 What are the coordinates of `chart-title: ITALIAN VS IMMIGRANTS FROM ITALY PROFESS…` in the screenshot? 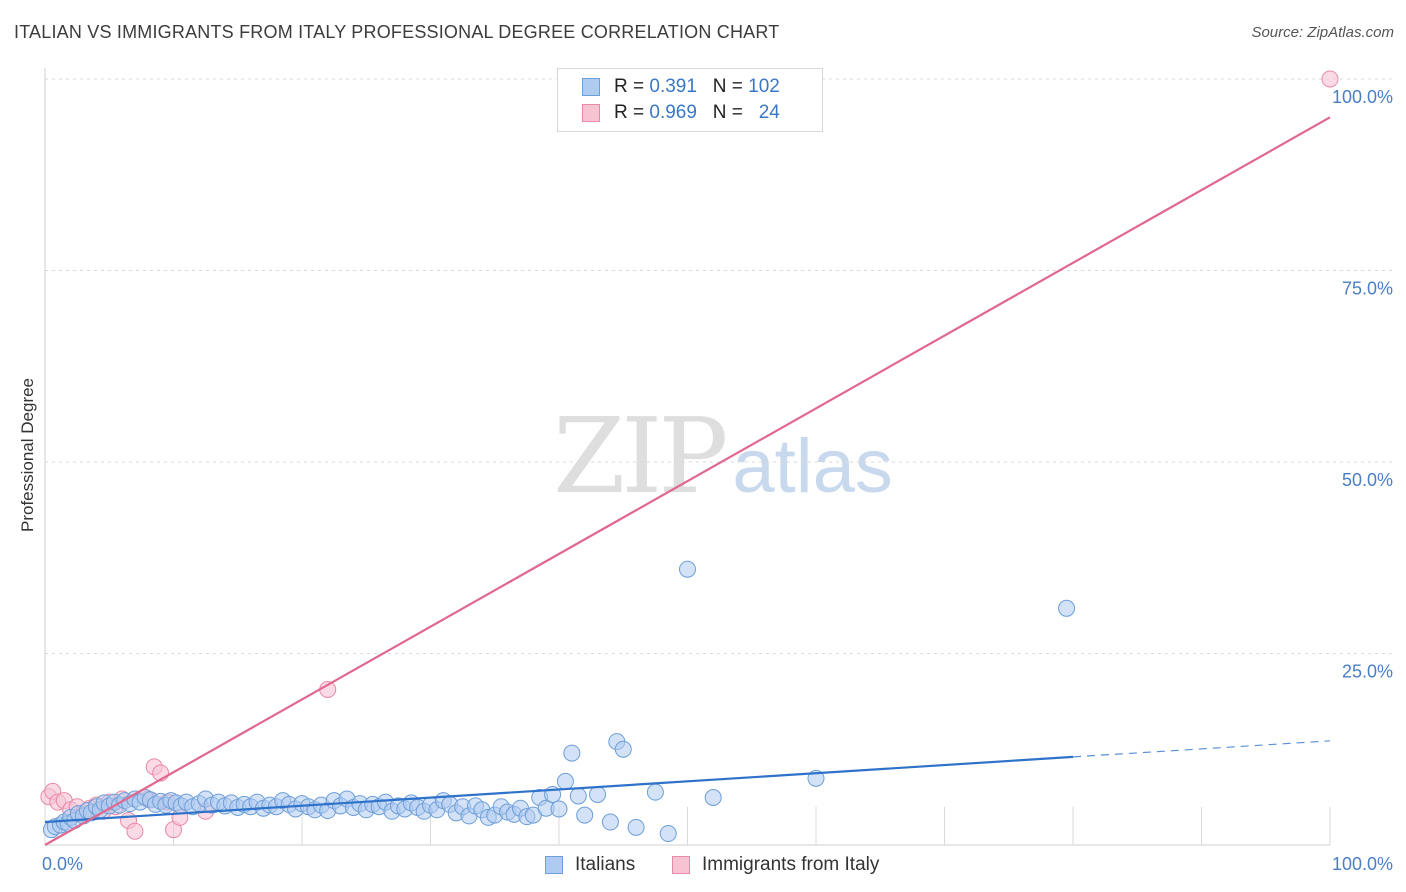 It's located at (397, 32).